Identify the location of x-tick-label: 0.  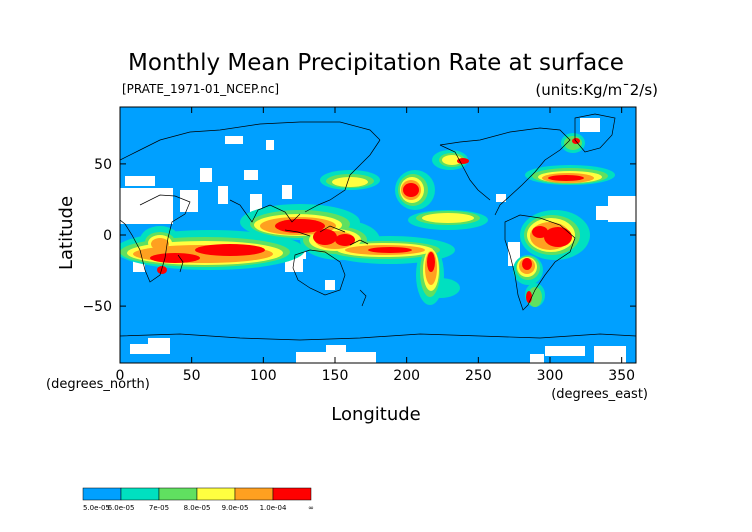
(120, 376).